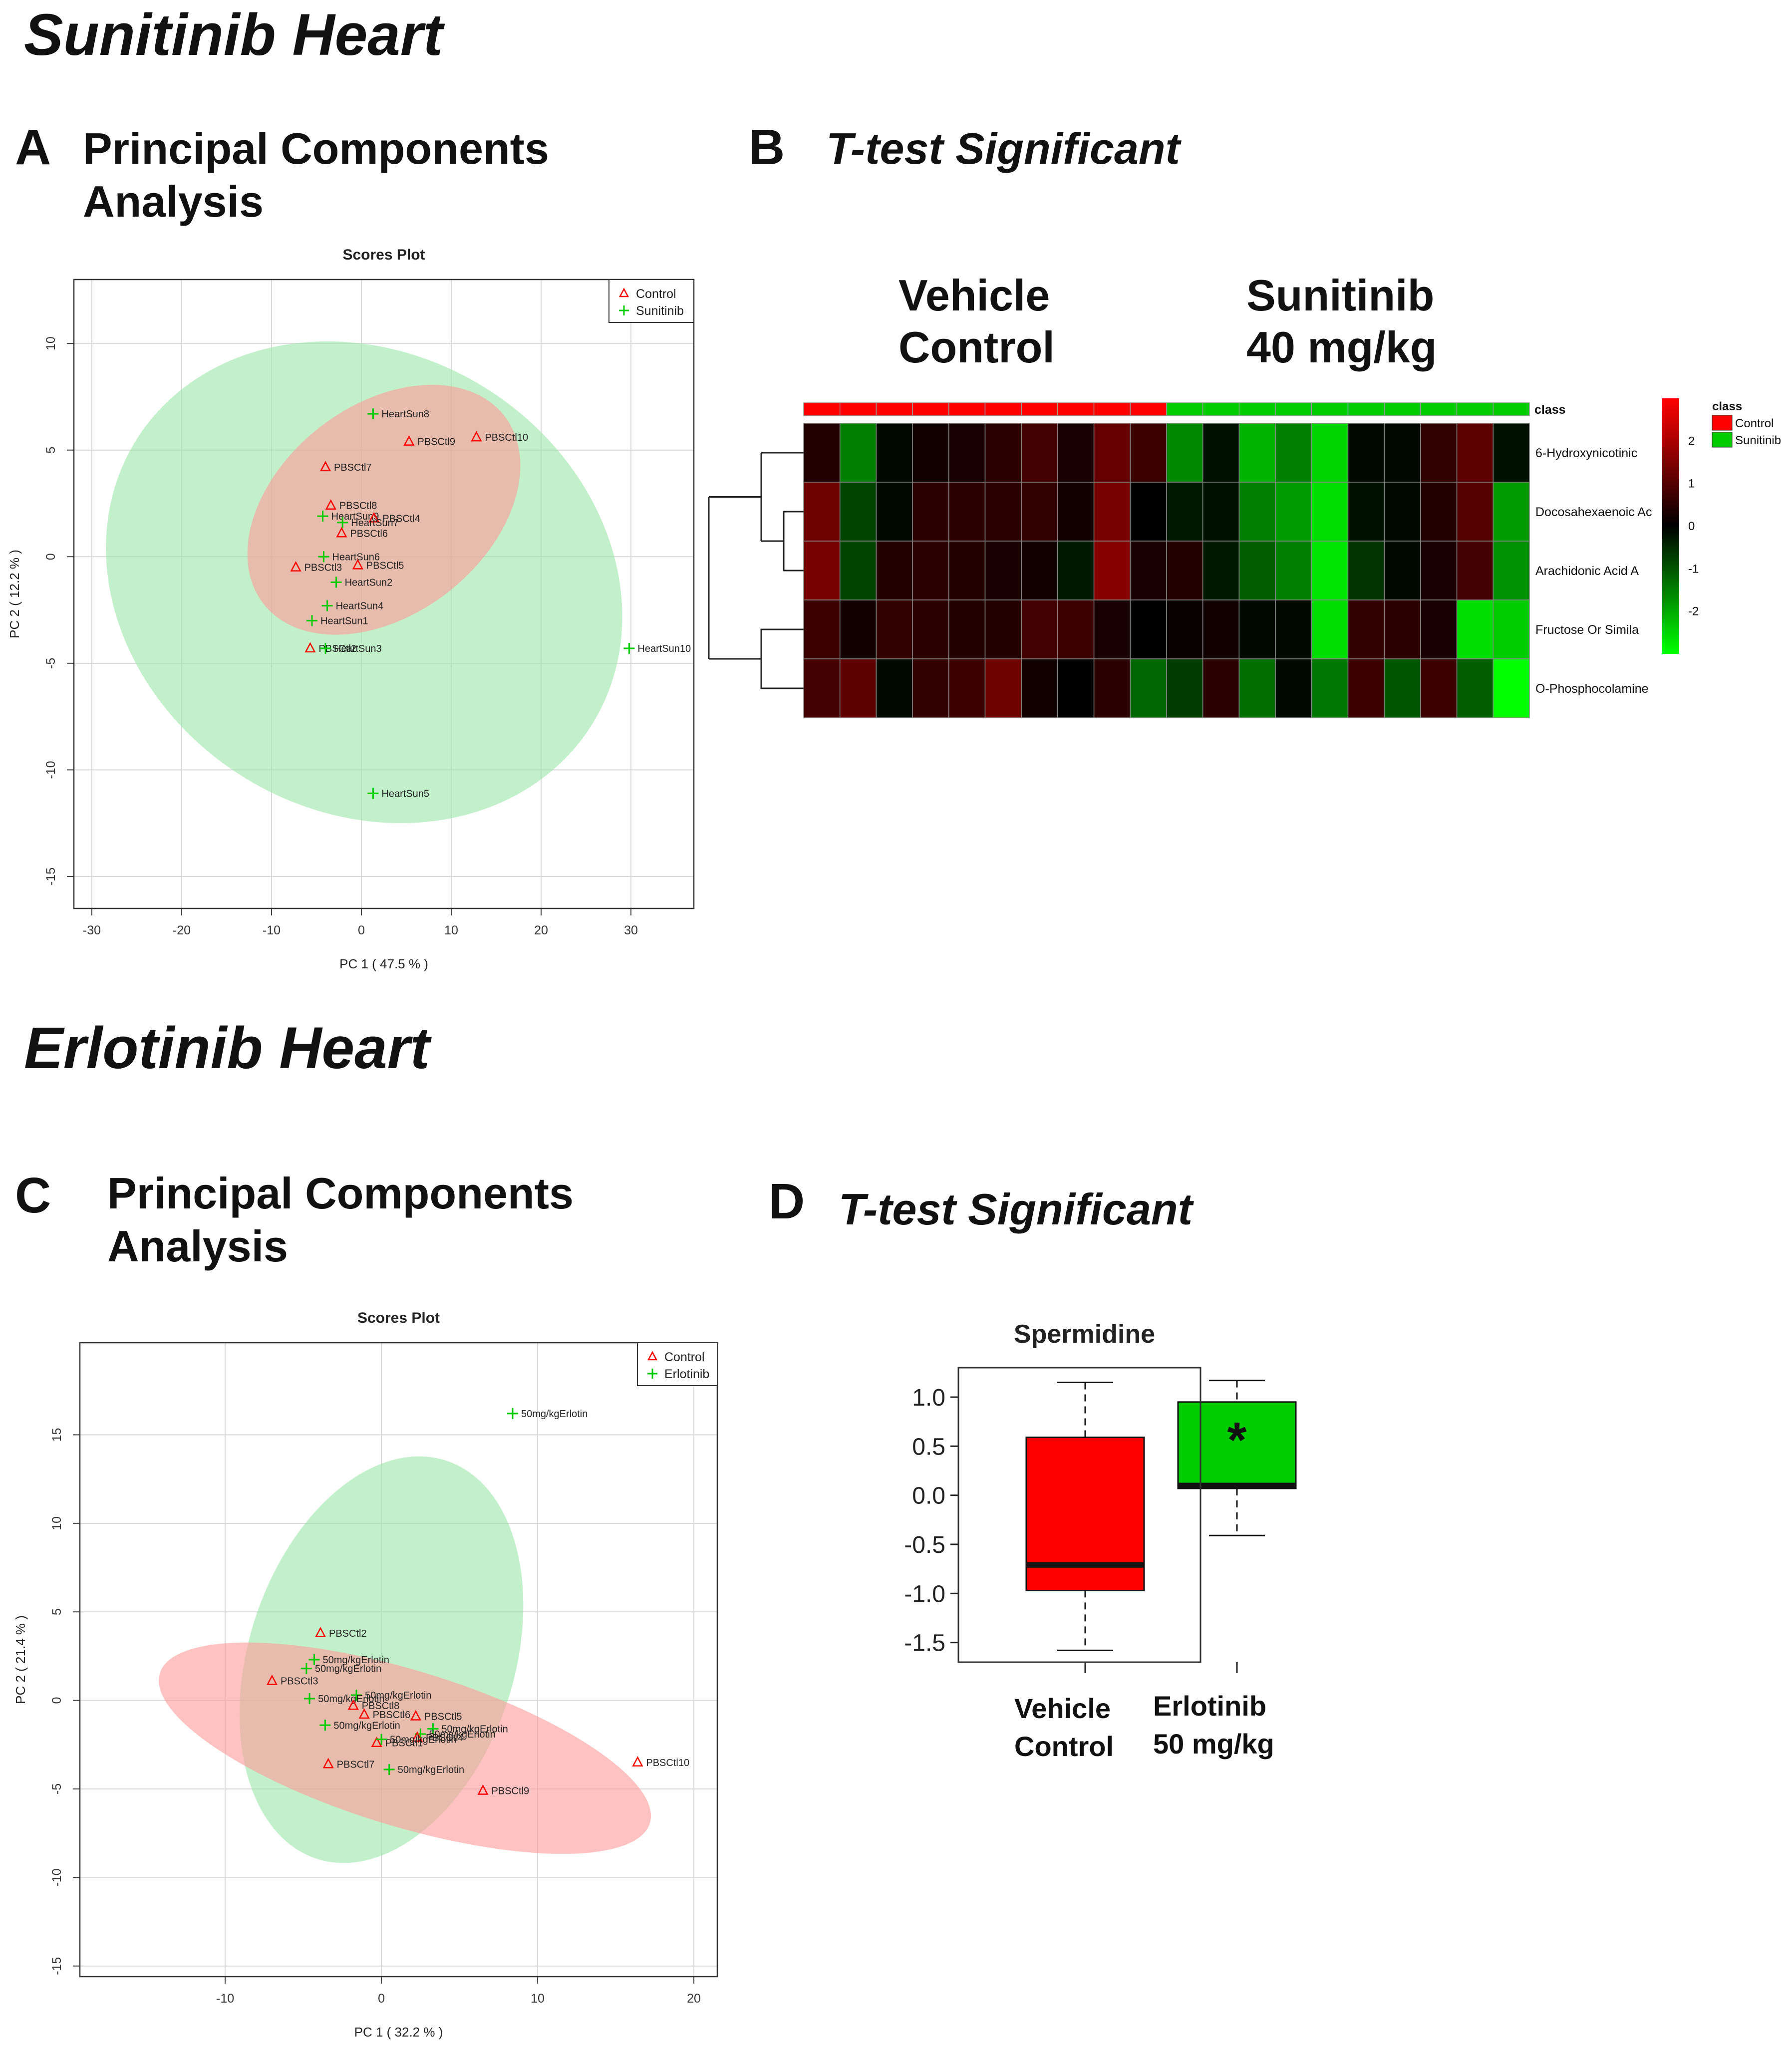 The image size is (1792, 2056). What do you see at coordinates (924, 1545) in the screenshot?
I see `y-tick-label: -0.5` at bounding box center [924, 1545].